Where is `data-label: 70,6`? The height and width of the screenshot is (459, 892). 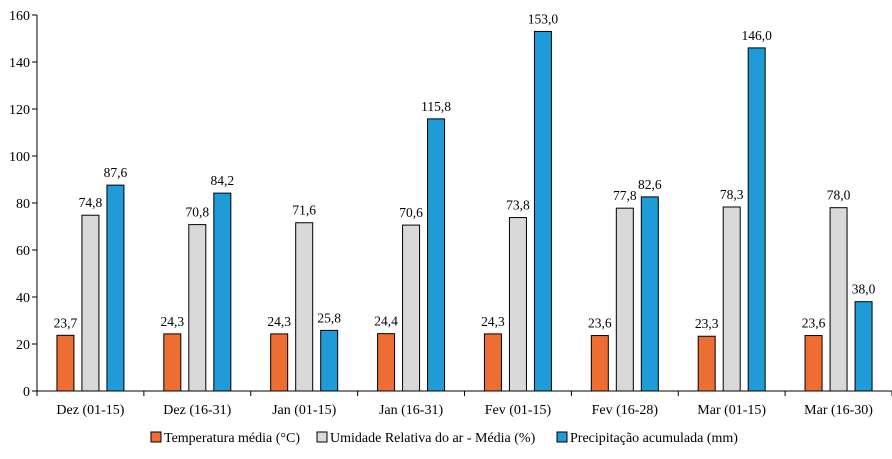
data-label: 70,6 is located at coordinates (411, 212).